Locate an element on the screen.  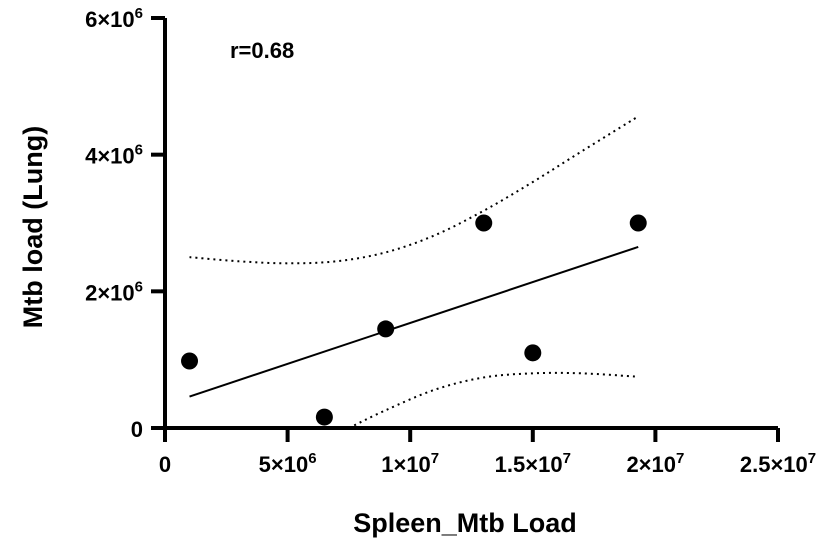
regression-line is located at coordinates (414, 321).